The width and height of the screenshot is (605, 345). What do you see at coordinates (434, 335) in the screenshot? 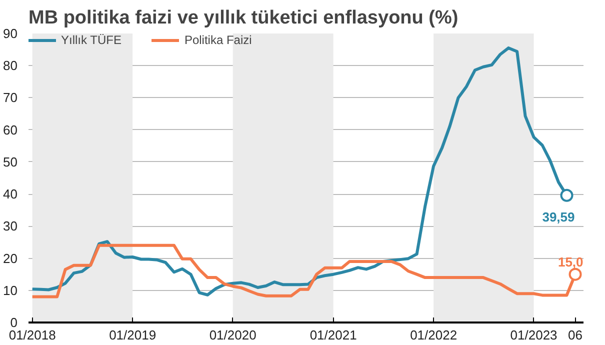
I see `x-tick-label: 01/2022` at bounding box center [434, 335].